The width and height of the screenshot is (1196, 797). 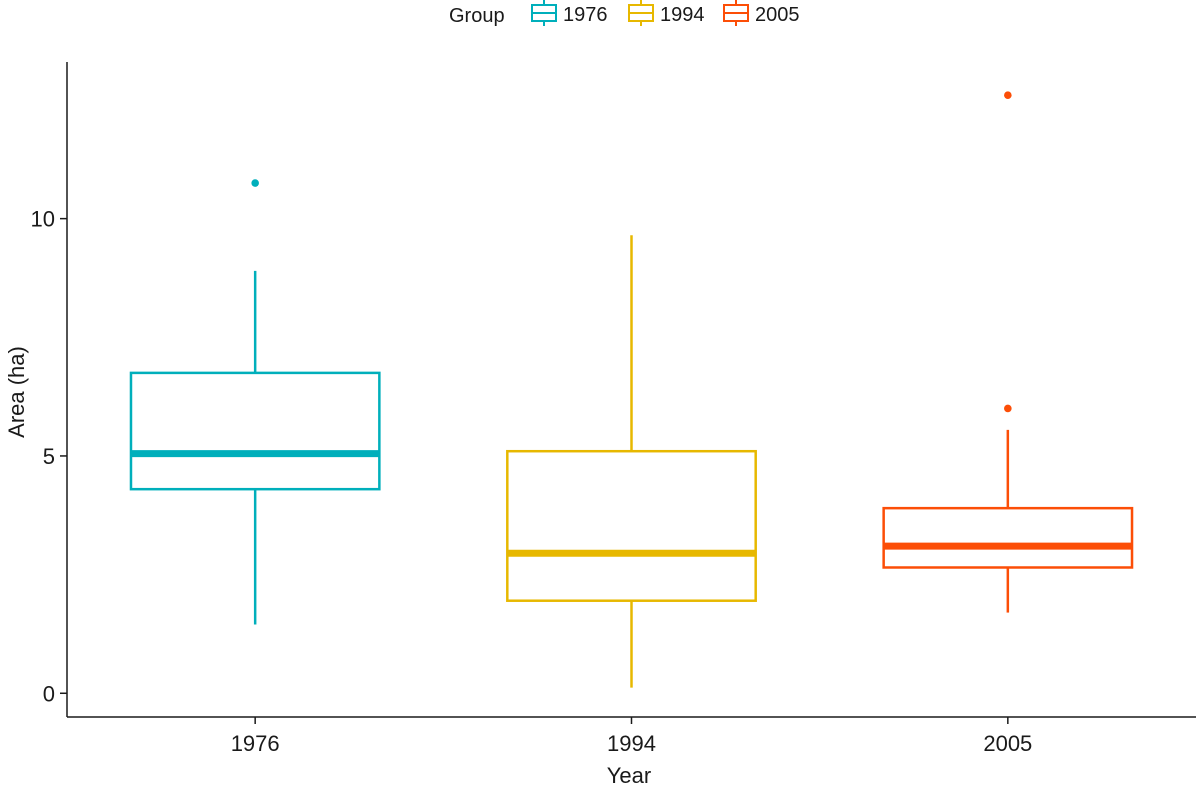 What do you see at coordinates (43, 219) in the screenshot?
I see `y-tick-label: 10` at bounding box center [43, 219].